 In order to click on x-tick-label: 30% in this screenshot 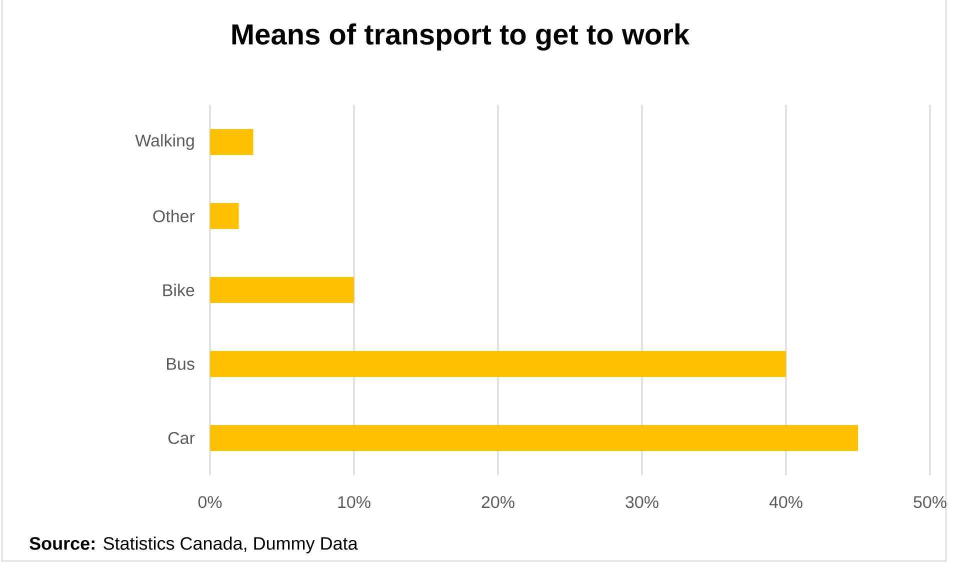, I will do `click(642, 502)`.